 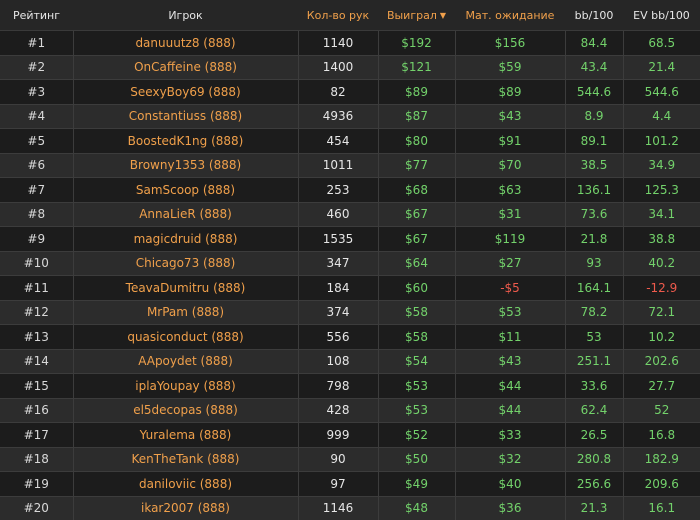 What do you see at coordinates (594, 263) in the screenshot?
I see `bb100-cell: 93` at bounding box center [594, 263].